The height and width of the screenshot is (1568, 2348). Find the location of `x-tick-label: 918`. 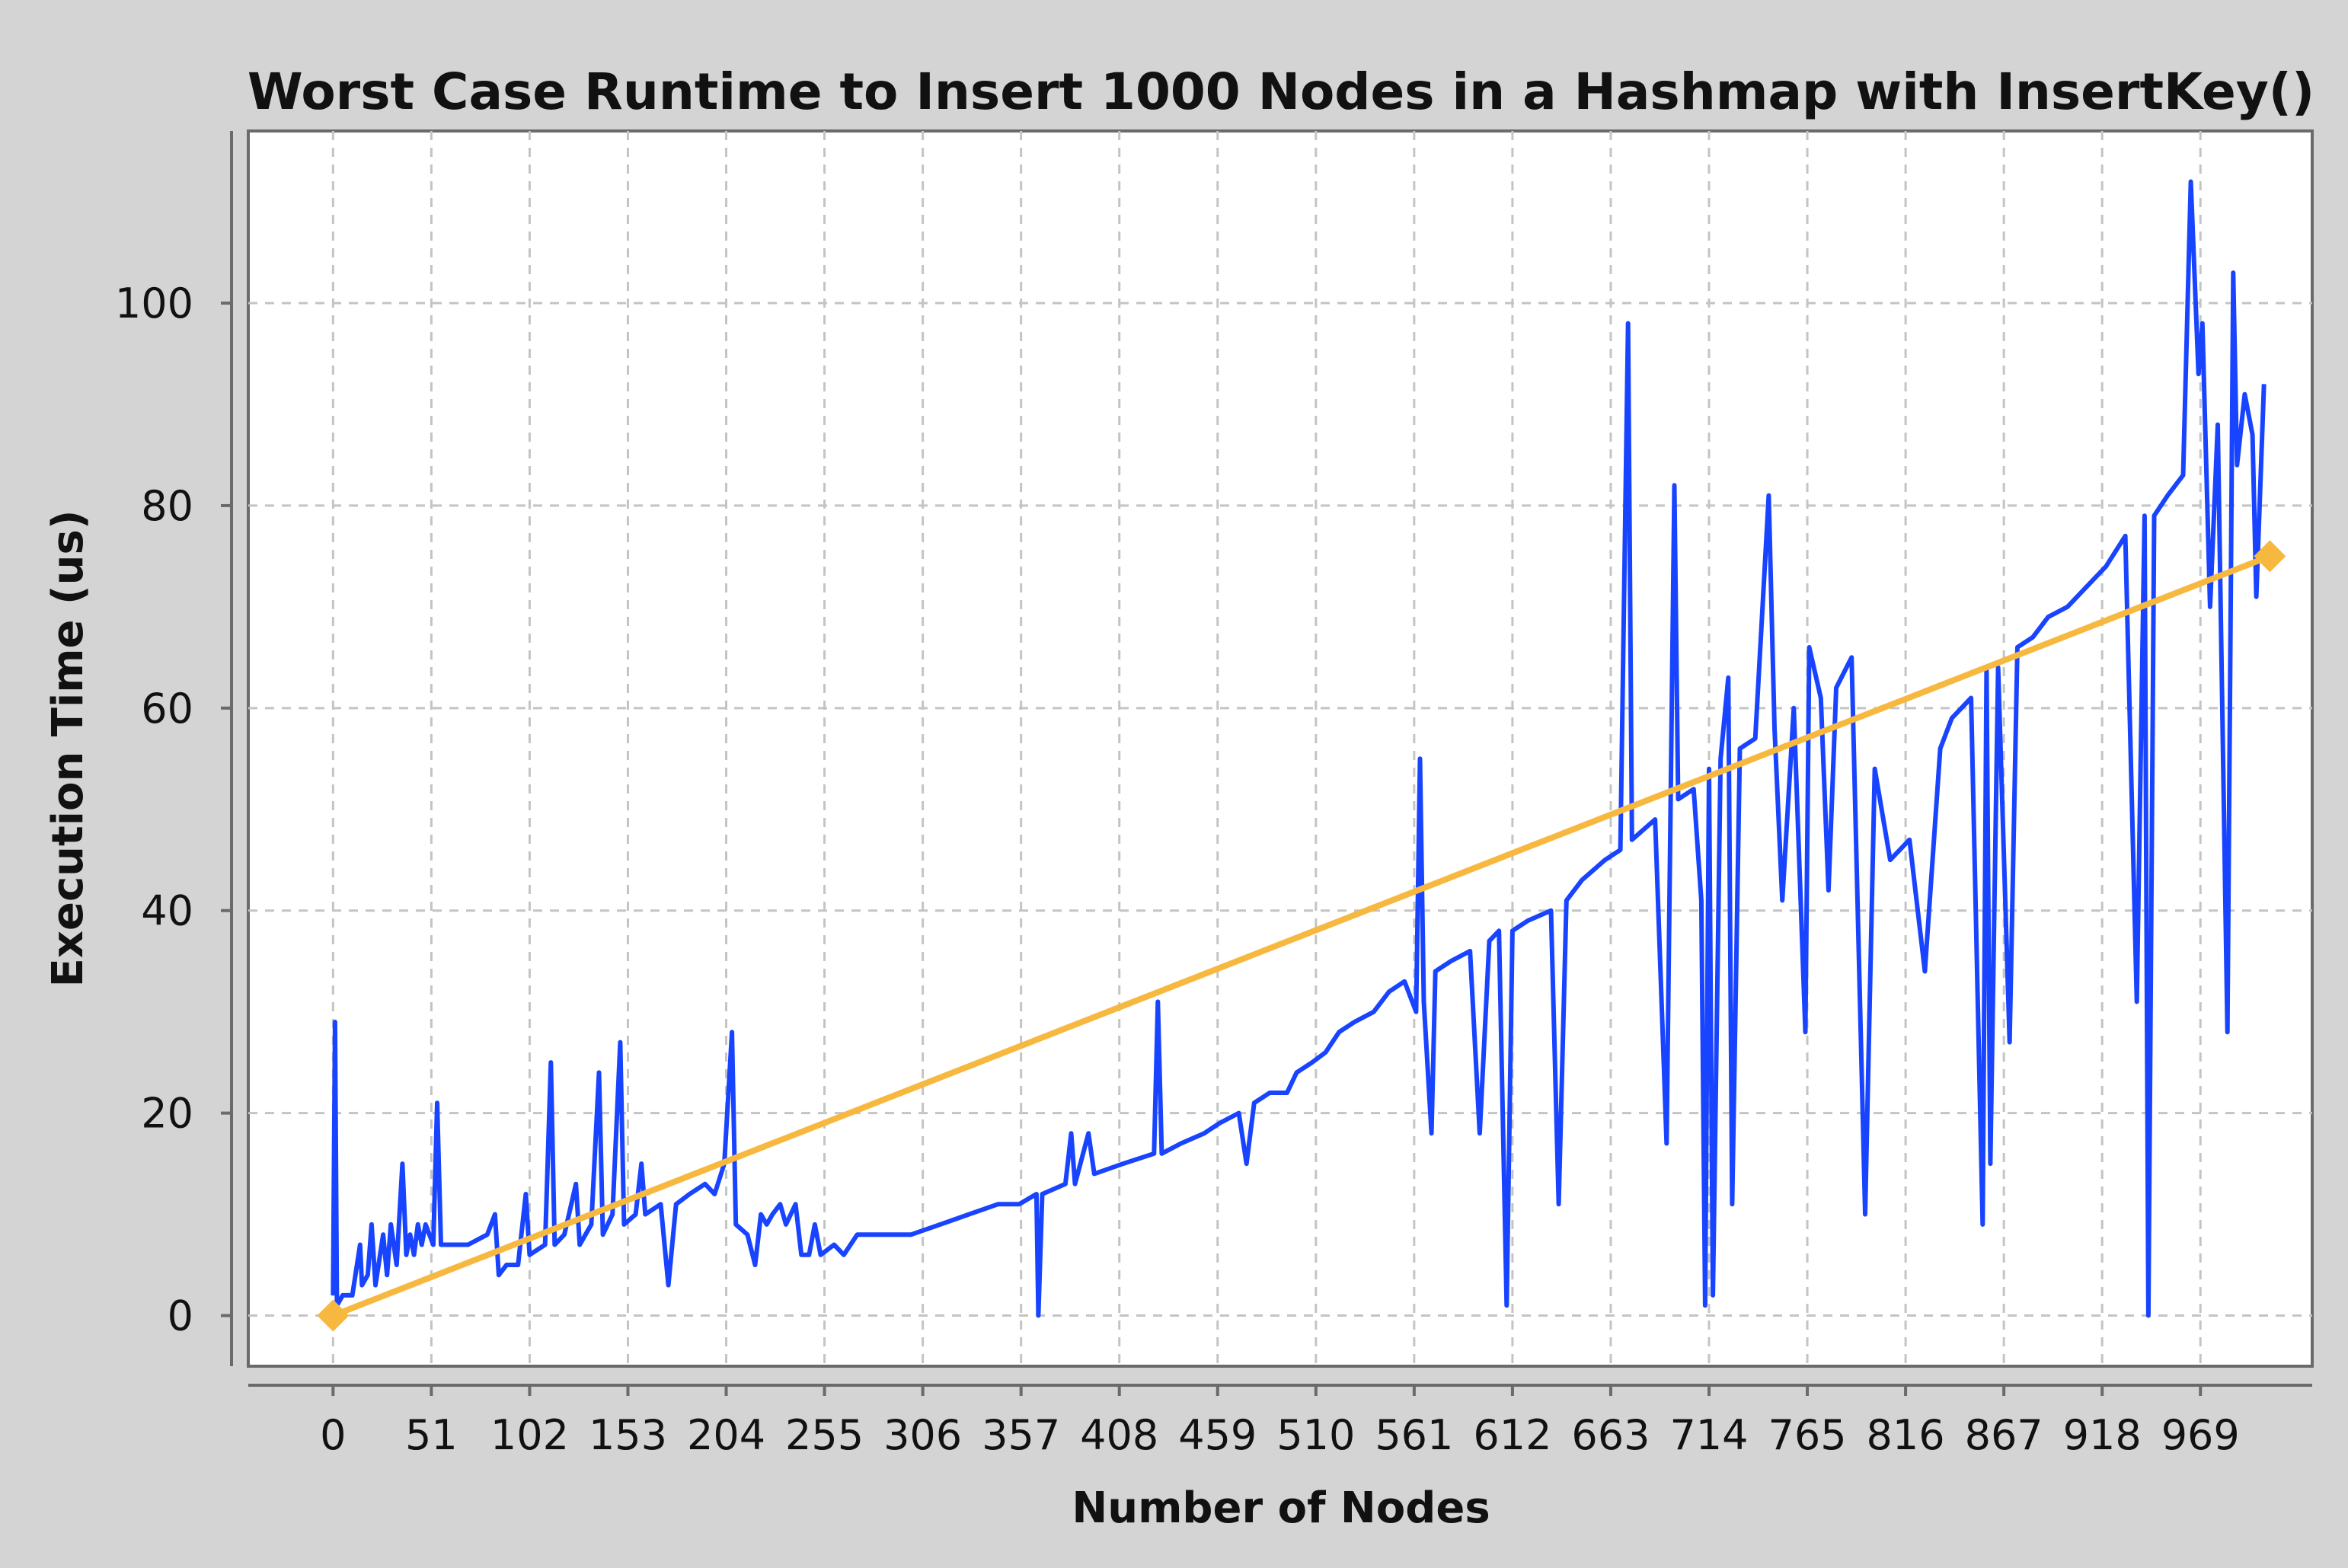

x-tick-label: 918 is located at coordinates (2102, 1435).